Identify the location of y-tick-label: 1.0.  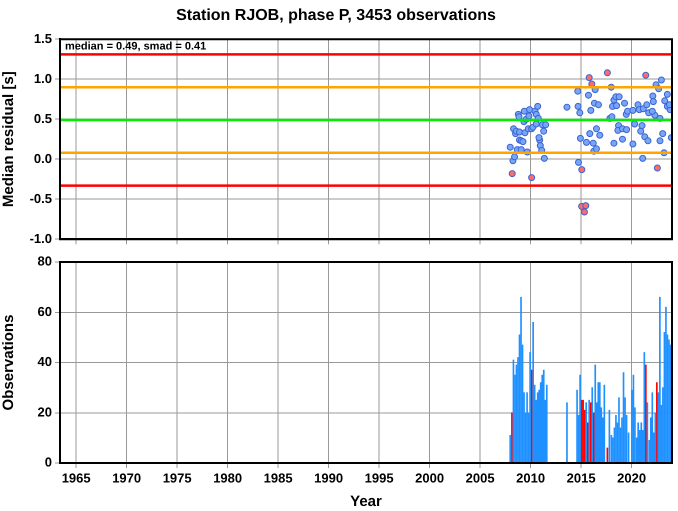
(43, 78).